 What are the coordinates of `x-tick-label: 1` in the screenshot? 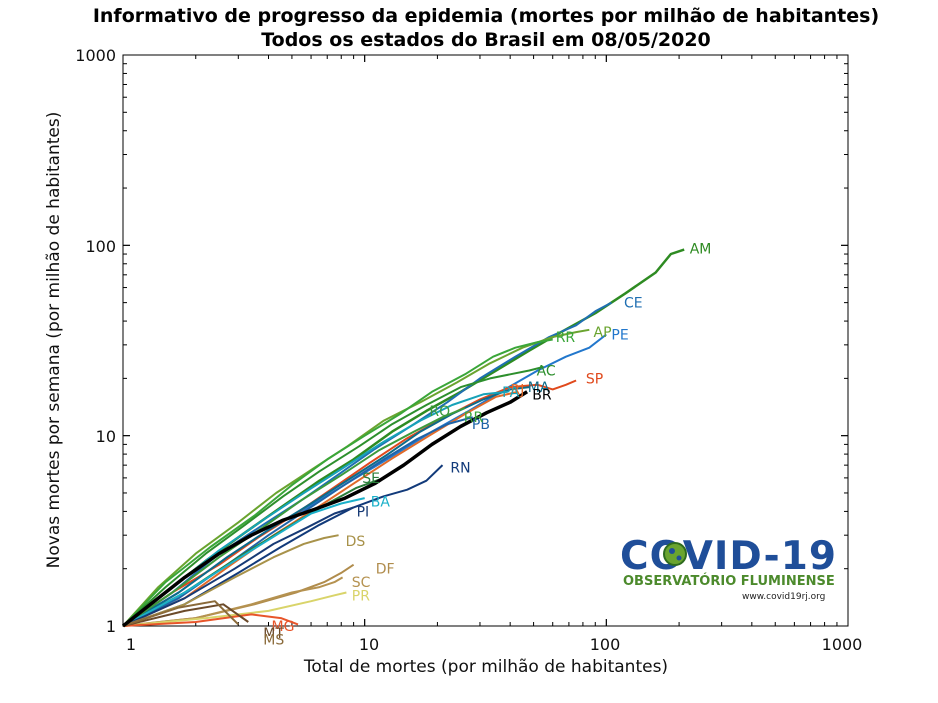 It's located at (131, 644).